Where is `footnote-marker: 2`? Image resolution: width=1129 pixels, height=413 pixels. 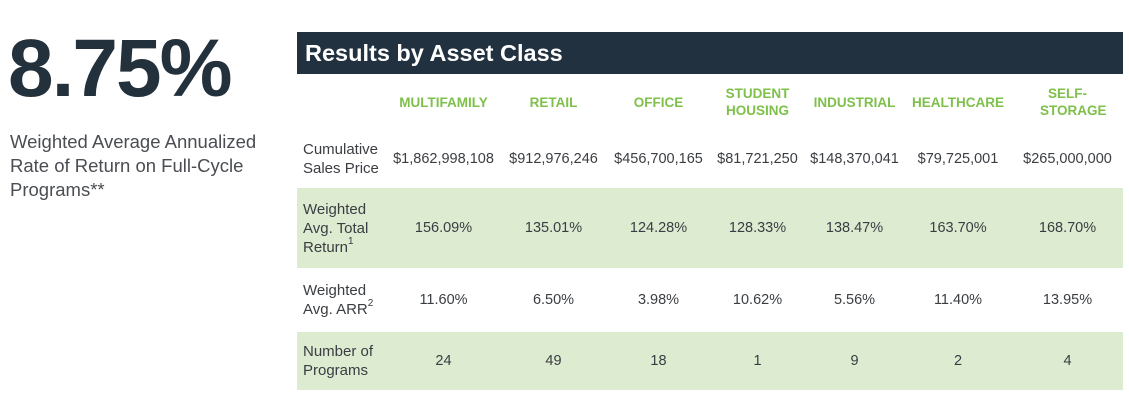 footnote-marker: 2 is located at coordinates (370, 303).